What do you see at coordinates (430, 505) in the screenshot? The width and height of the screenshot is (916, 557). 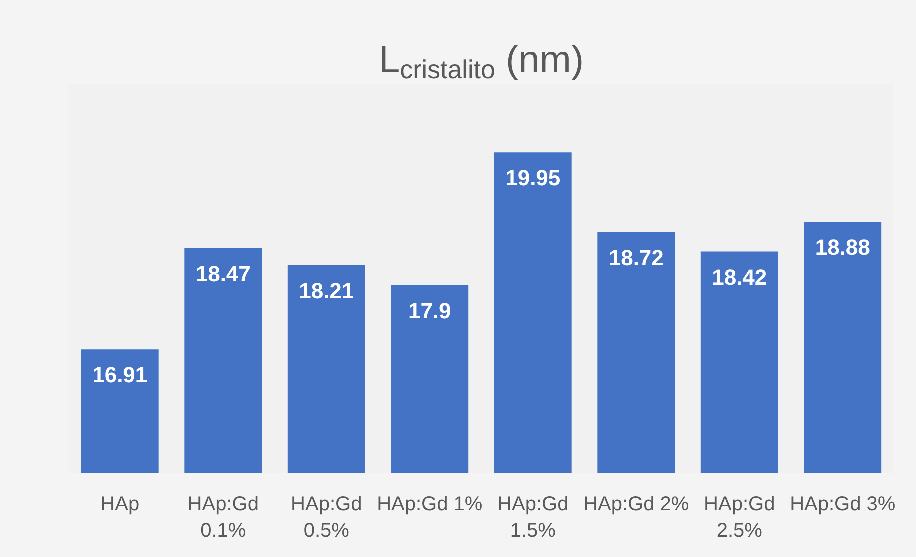 I see `x-tick-label: HAp:Gd 1%` at bounding box center [430, 505].